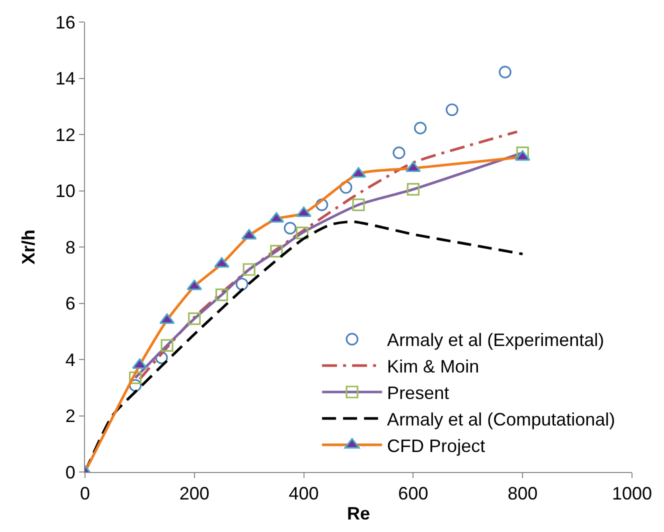 Image resolution: width=664 pixels, height=532 pixels. I want to click on legend-label: Armaly et al (Computational), so click(501, 419).